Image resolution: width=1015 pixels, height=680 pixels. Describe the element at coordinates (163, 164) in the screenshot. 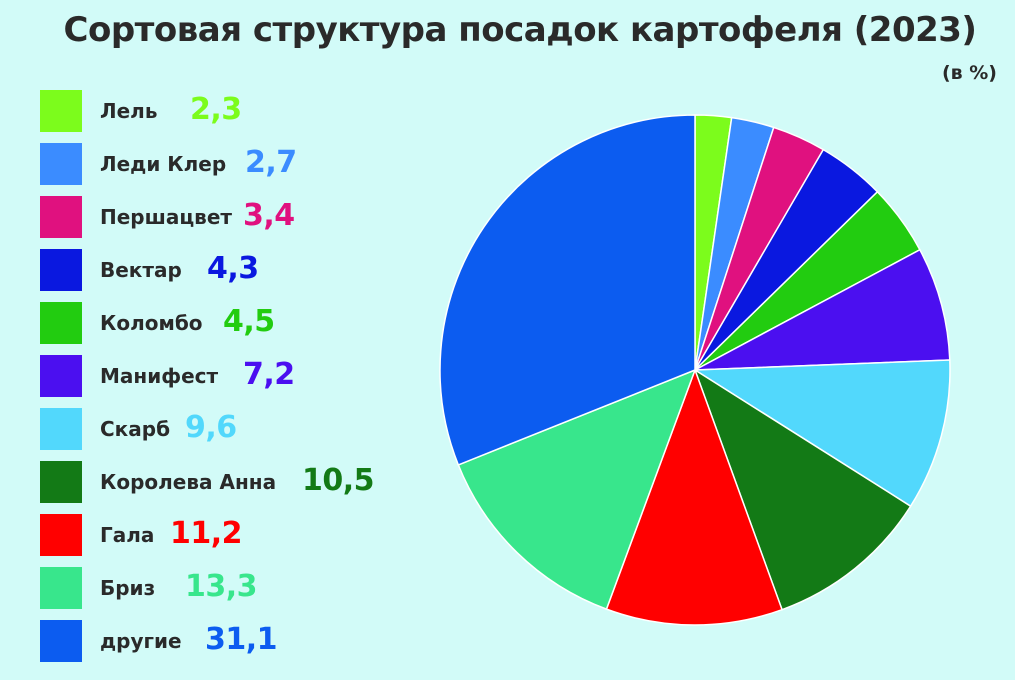

I see `legend-label: Леди Клер` at that location.